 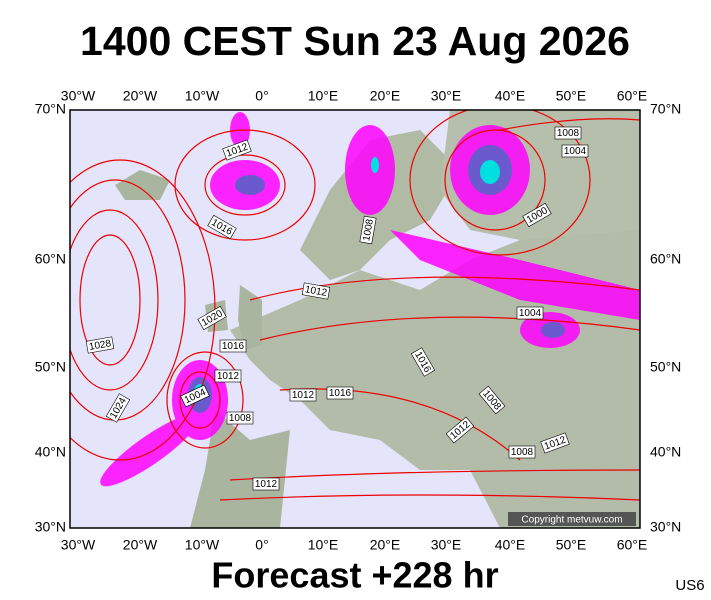 What do you see at coordinates (689, 585) in the screenshot?
I see `corner-code: US6` at bounding box center [689, 585].